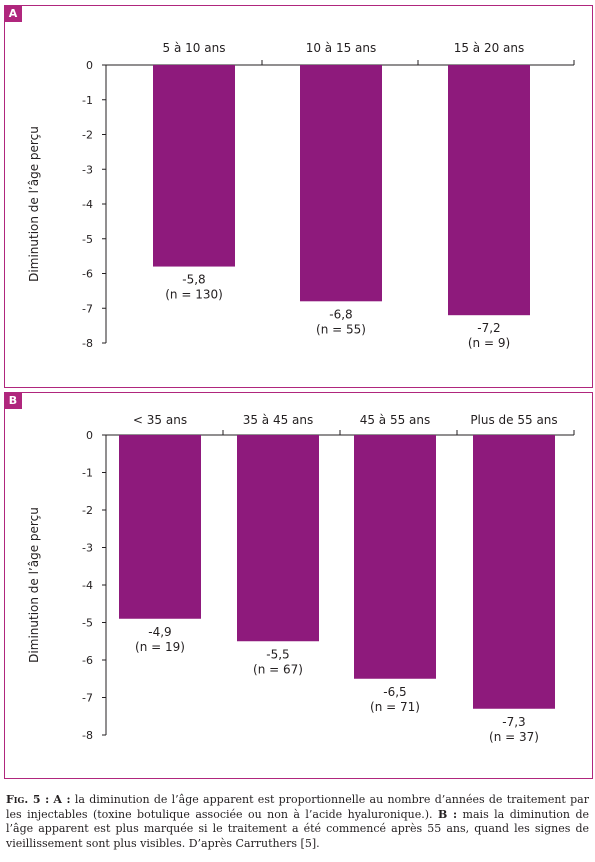  Describe the element at coordinates (341, 329) in the screenshot. I see `n-label: (n = 55)` at that location.